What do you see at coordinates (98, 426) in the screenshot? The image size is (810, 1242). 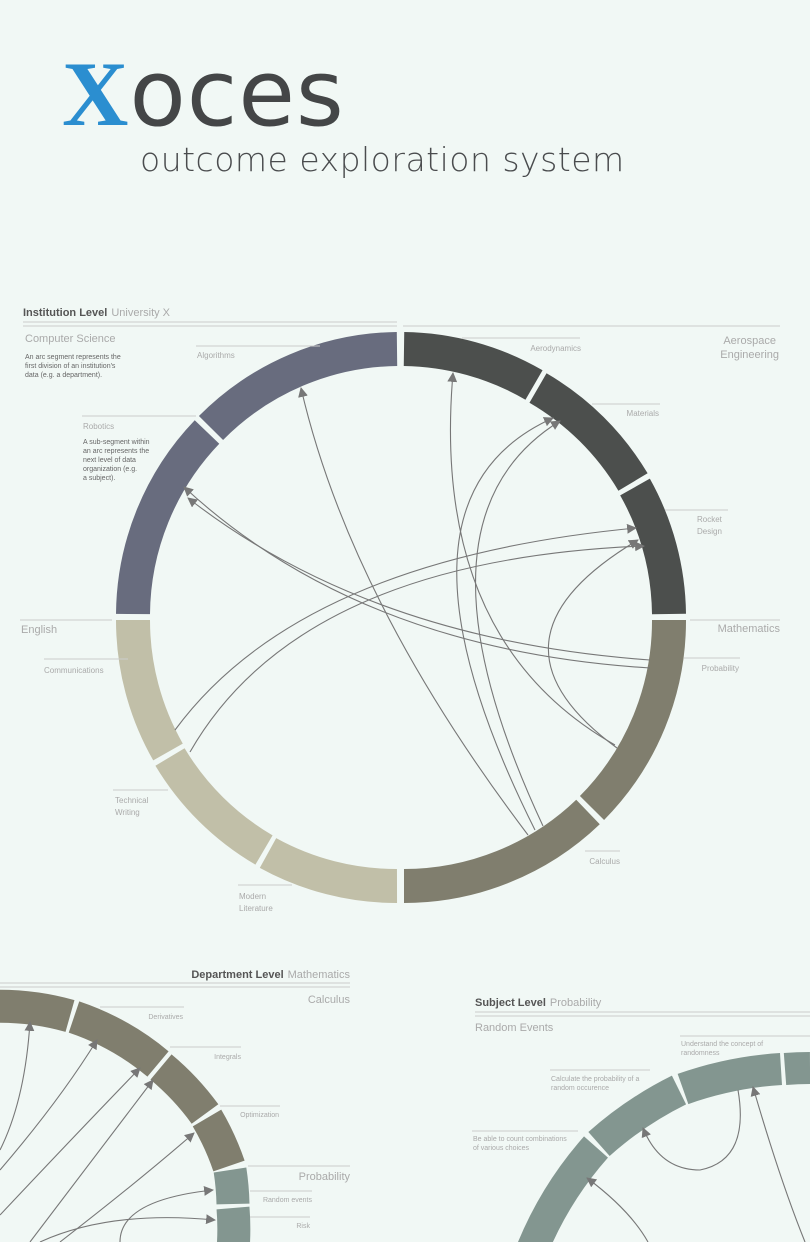 I see `label-robotics: Robotics` at bounding box center [98, 426].